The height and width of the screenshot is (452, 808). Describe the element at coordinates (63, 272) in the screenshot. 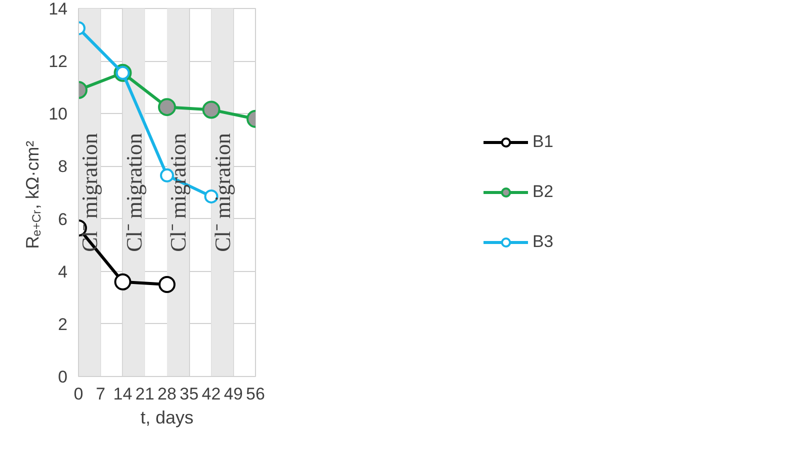

I see `y-tick-label: 4` at that location.